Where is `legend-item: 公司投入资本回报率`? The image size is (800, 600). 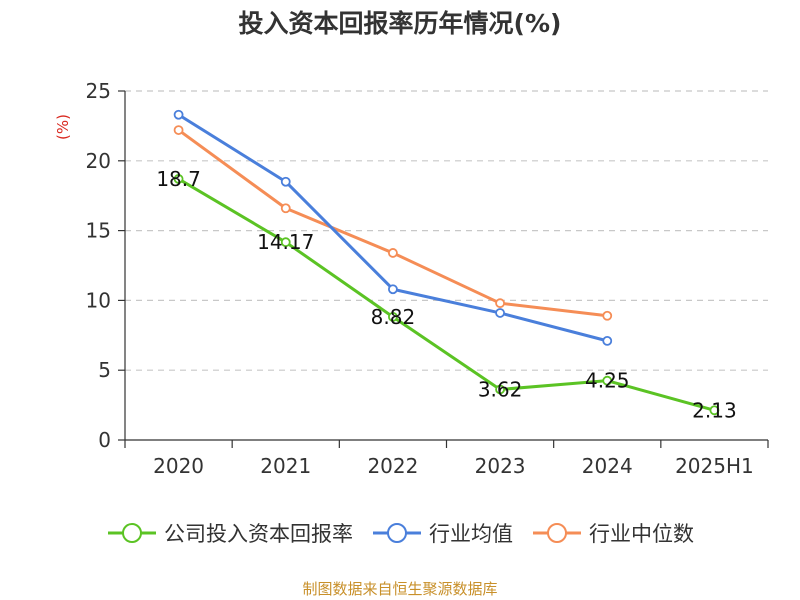
legend-item: 公司投入资本回报率 is located at coordinates (229, 533).